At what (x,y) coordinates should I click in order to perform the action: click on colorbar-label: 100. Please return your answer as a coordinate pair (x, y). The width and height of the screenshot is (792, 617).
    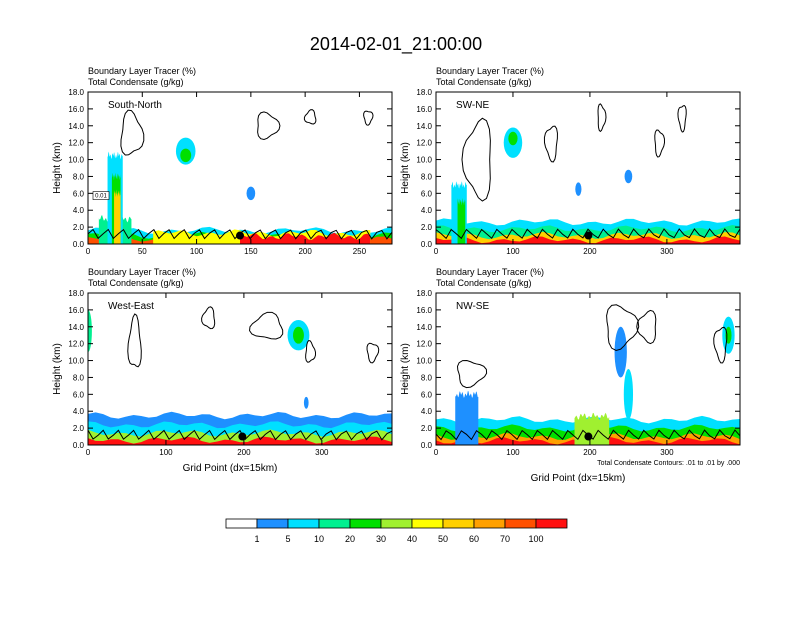
    Looking at the image, I should click on (535, 539).